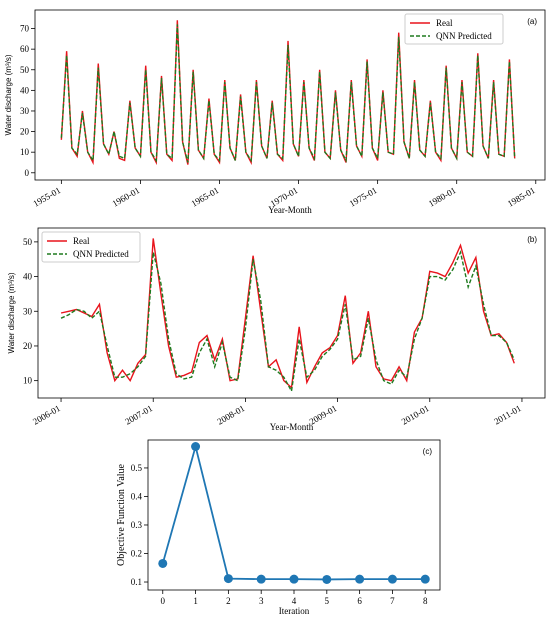 The image size is (550, 626). Describe the element at coordinates (46, 197) in the screenshot. I see `x-tick-label: 1955-01` at that location.